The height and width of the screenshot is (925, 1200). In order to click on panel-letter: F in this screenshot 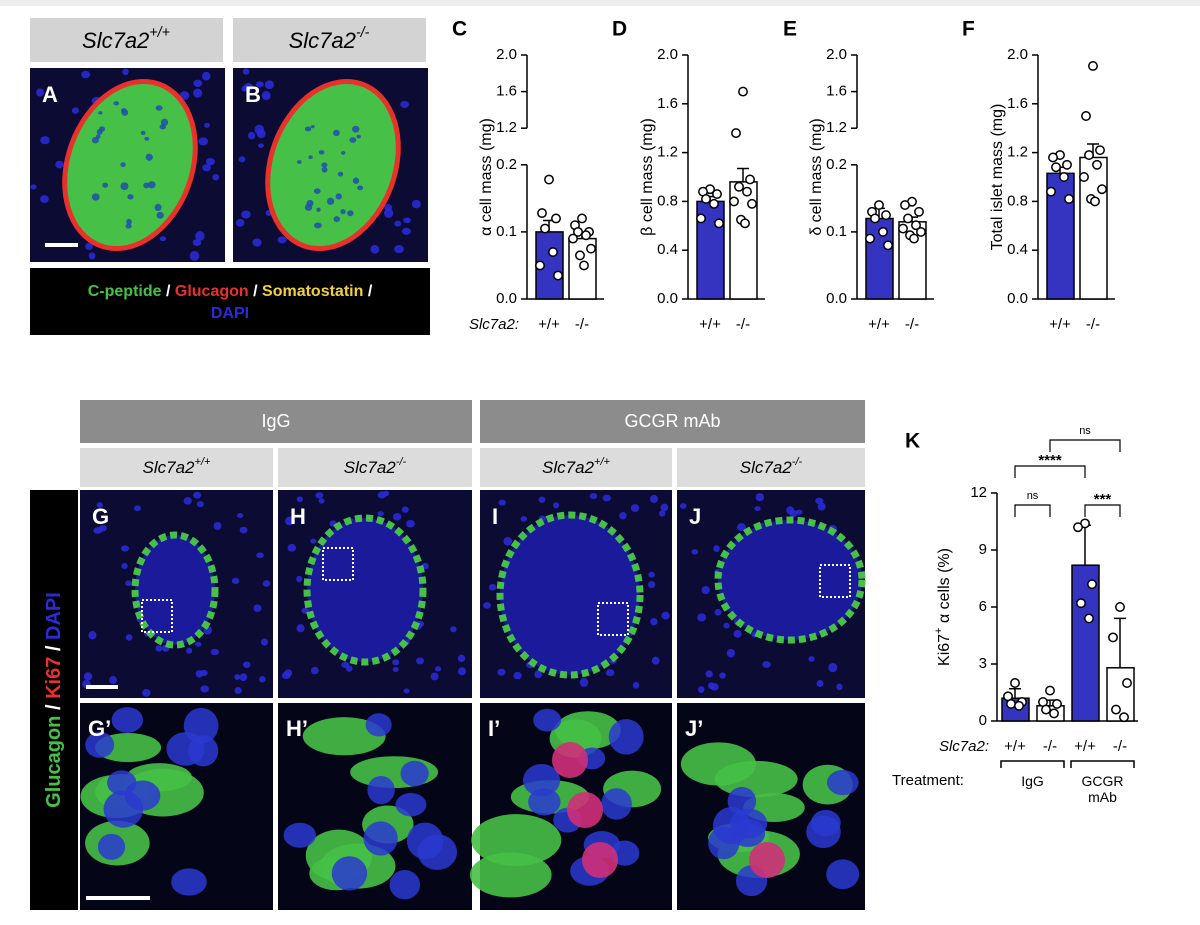, I will do `click(968, 29)`.